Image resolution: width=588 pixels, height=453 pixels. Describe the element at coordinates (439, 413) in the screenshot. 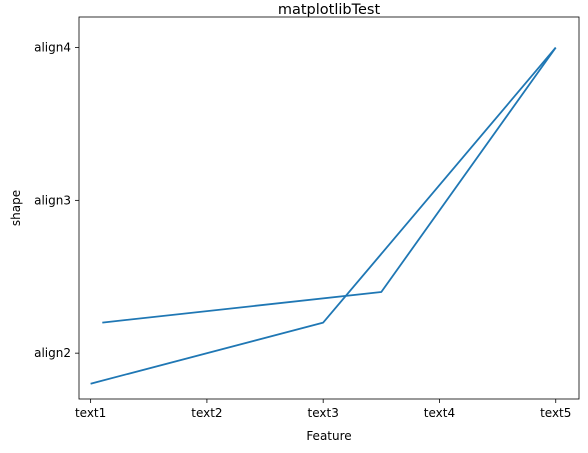

I see `x-tick-label: text4` at that location.